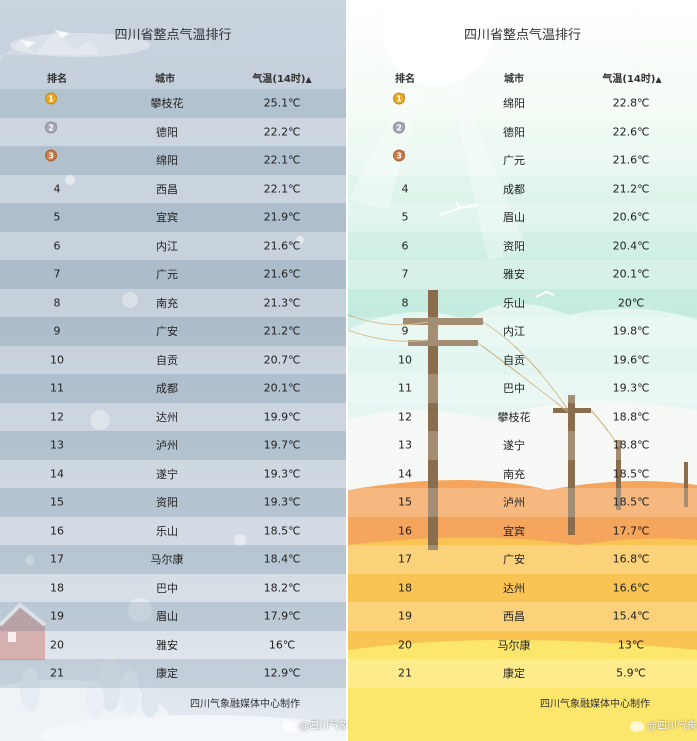 This screenshot has height=741, width=697. Describe the element at coordinates (405, 388) in the screenshot. I see `rank-number: 11` at that location.